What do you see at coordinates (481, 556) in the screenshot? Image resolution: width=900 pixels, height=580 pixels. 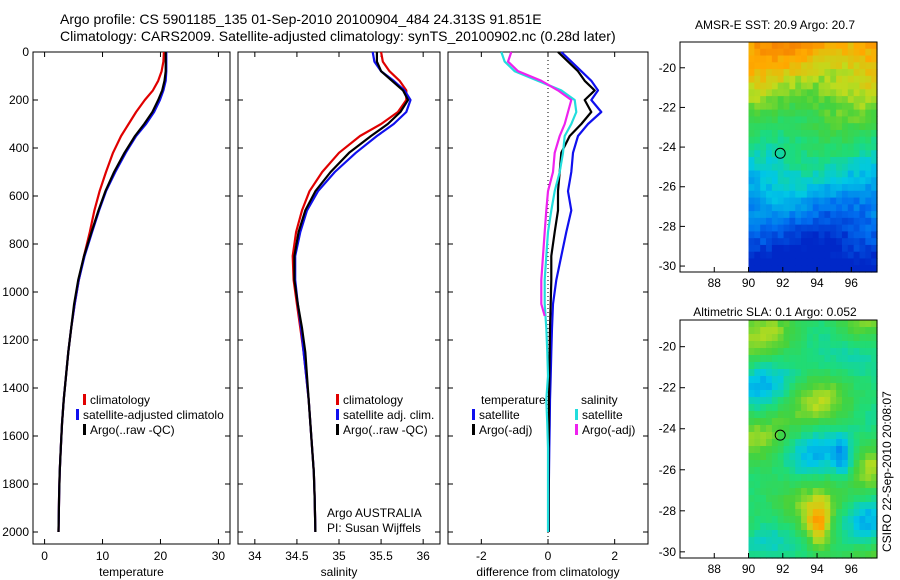 I see `x-tick-label-difference: -2` at bounding box center [481, 556].